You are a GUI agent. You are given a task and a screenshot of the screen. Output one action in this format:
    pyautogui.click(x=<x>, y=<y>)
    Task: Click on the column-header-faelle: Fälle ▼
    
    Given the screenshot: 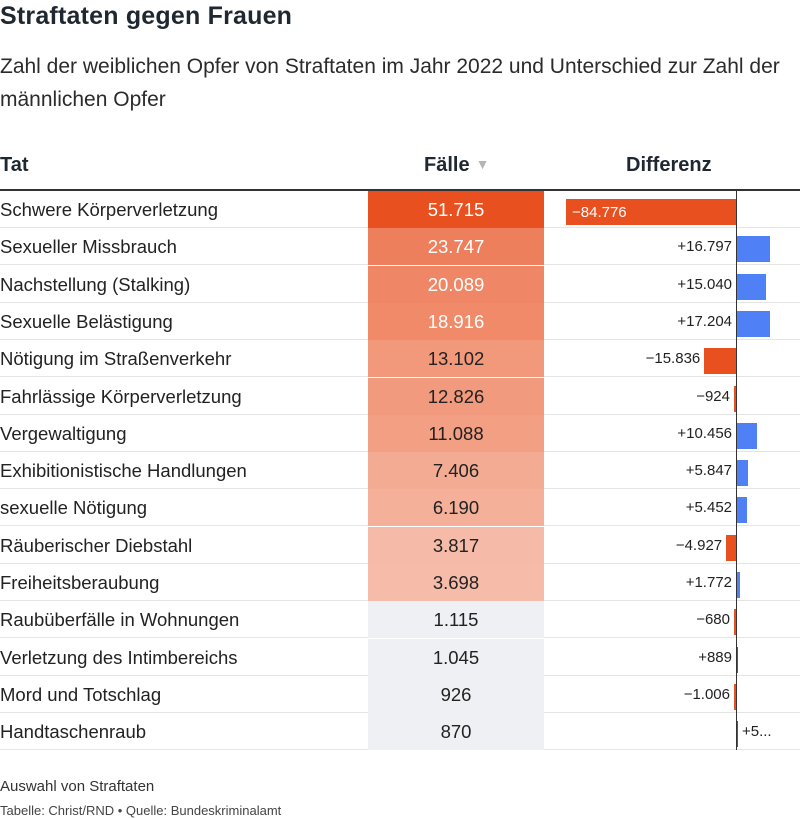 What is the action you would take?
    pyautogui.click(x=456, y=165)
    